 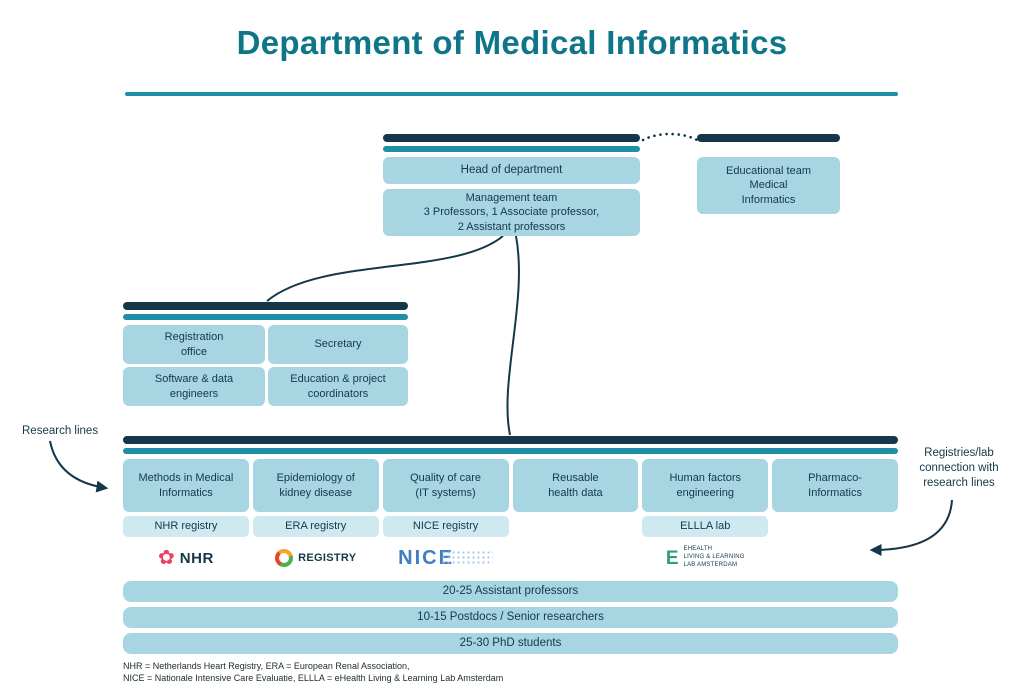 What do you see at coordinates (513, 335) in the screenshot?
I see `management-to-research-curve` at bounding box center [513, 335].